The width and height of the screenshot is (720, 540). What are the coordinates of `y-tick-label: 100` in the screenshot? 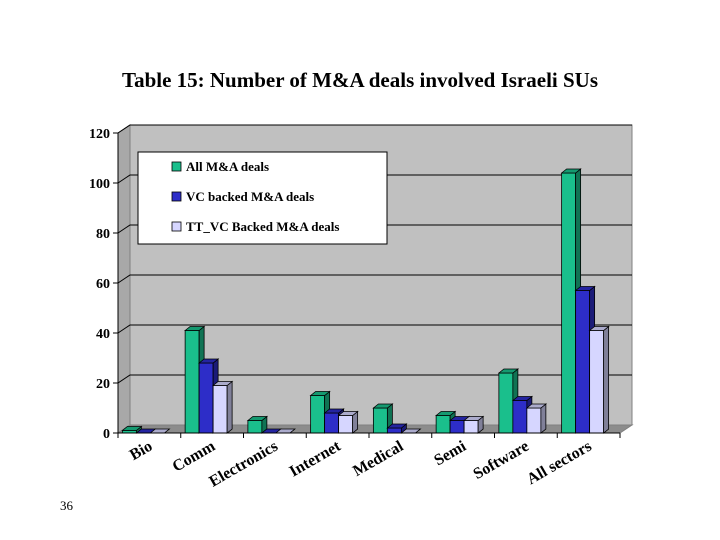 It's located at (99, 184).